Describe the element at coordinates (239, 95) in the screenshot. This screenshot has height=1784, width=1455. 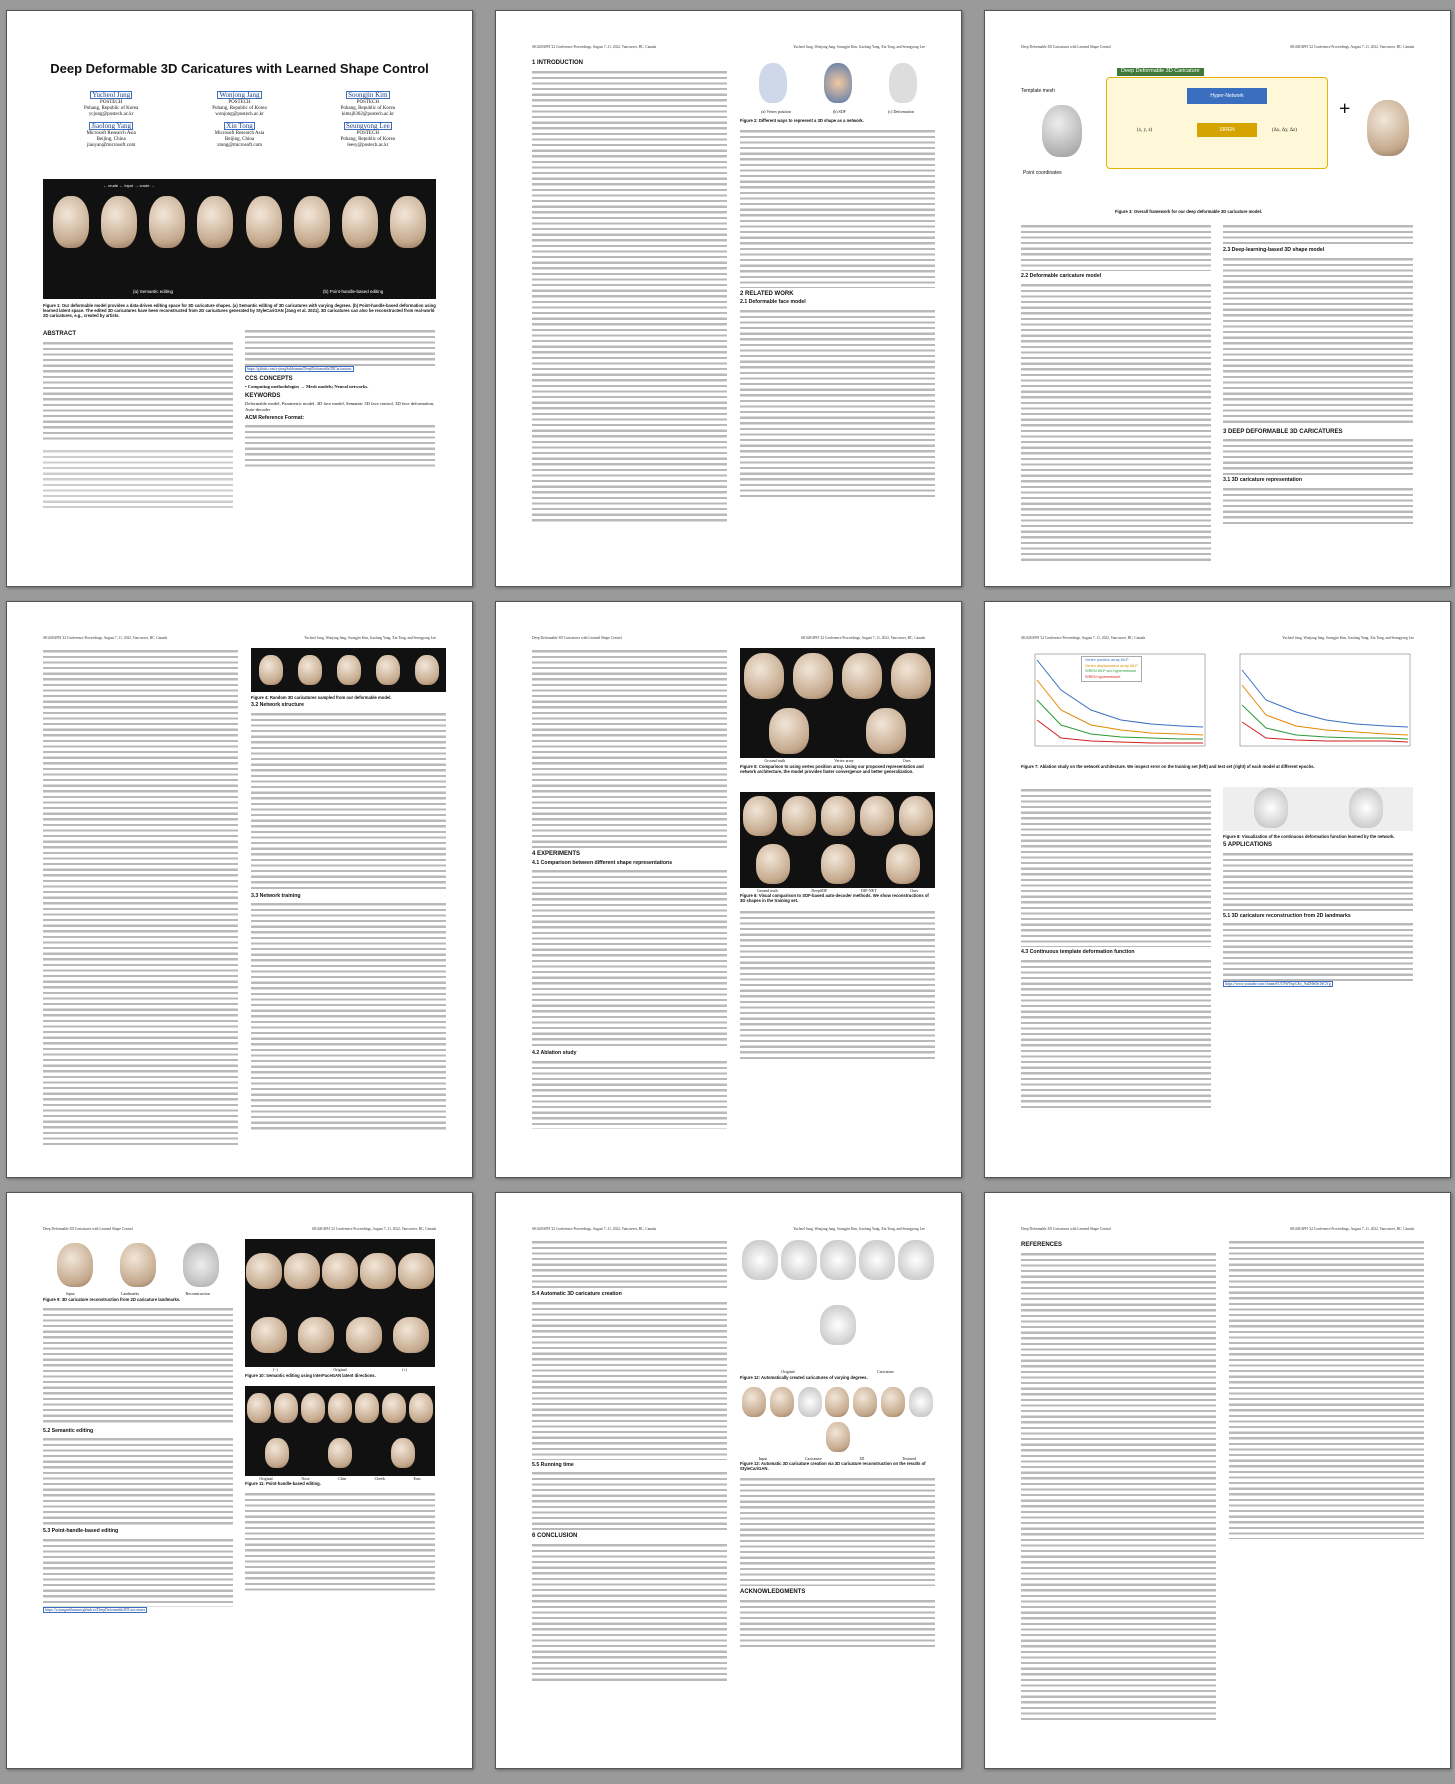
I see `author-name: Wonjong Jang` at that location.